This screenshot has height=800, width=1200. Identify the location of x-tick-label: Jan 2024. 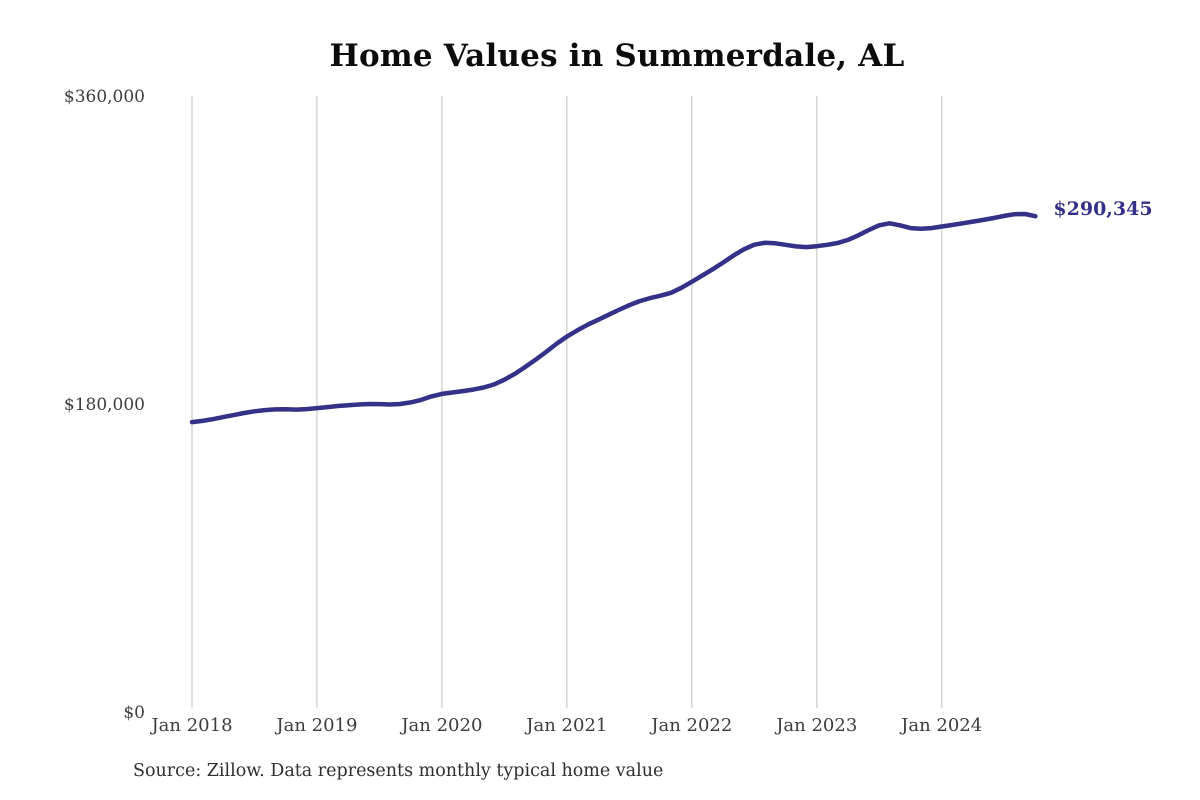
(942, 725).